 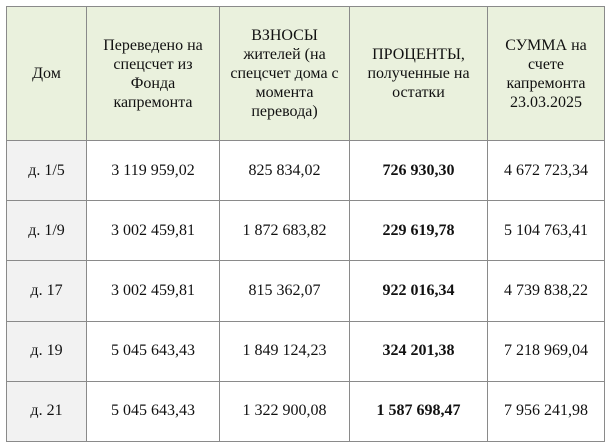 What do you see at coordinates (546, 411) in the screenshot?
I see `cell-total: 7 956 241,98` at bounding box center [546, 411].